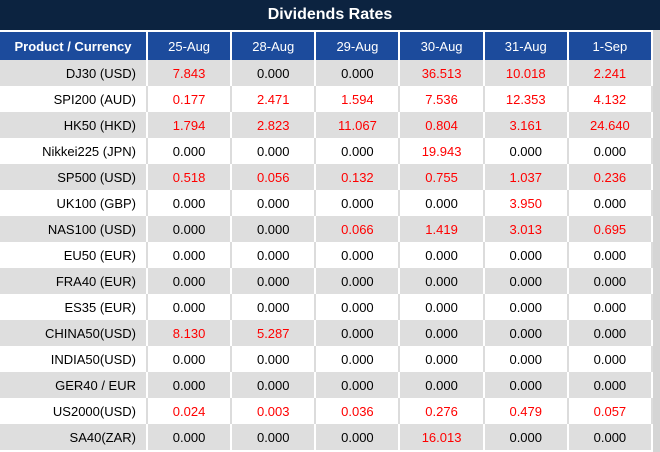 The image size is (660, 452). I want to click on title-separator, so click(330, 31).